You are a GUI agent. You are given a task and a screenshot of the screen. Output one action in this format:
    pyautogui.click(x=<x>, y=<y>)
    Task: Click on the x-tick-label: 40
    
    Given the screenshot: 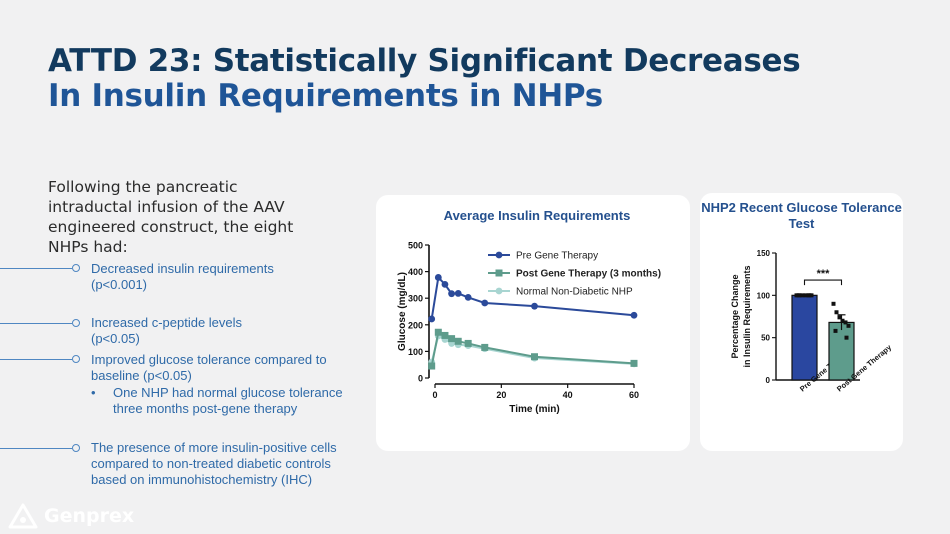 What is the action you would take?
    pyautogui.click(x=568, y=395)
    